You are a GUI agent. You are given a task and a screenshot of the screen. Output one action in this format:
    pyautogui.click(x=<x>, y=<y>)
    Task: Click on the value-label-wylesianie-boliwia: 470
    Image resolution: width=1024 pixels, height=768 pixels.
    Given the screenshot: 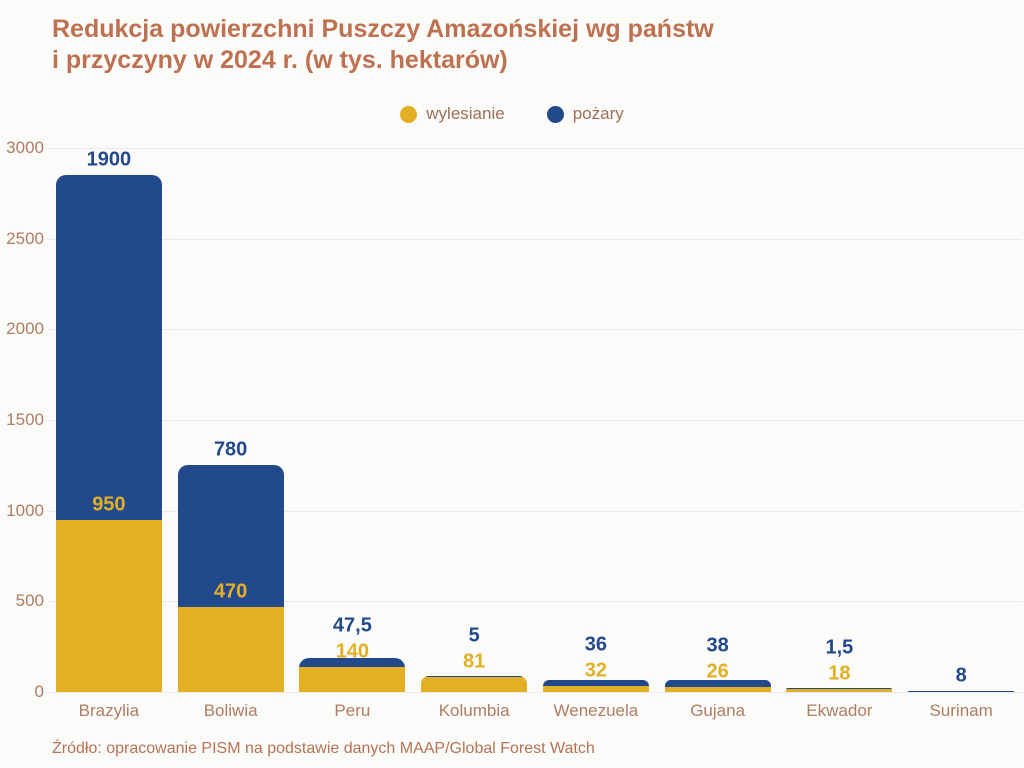 What is the action you would take?
    pyautogui.click(x=230, y=591)
    